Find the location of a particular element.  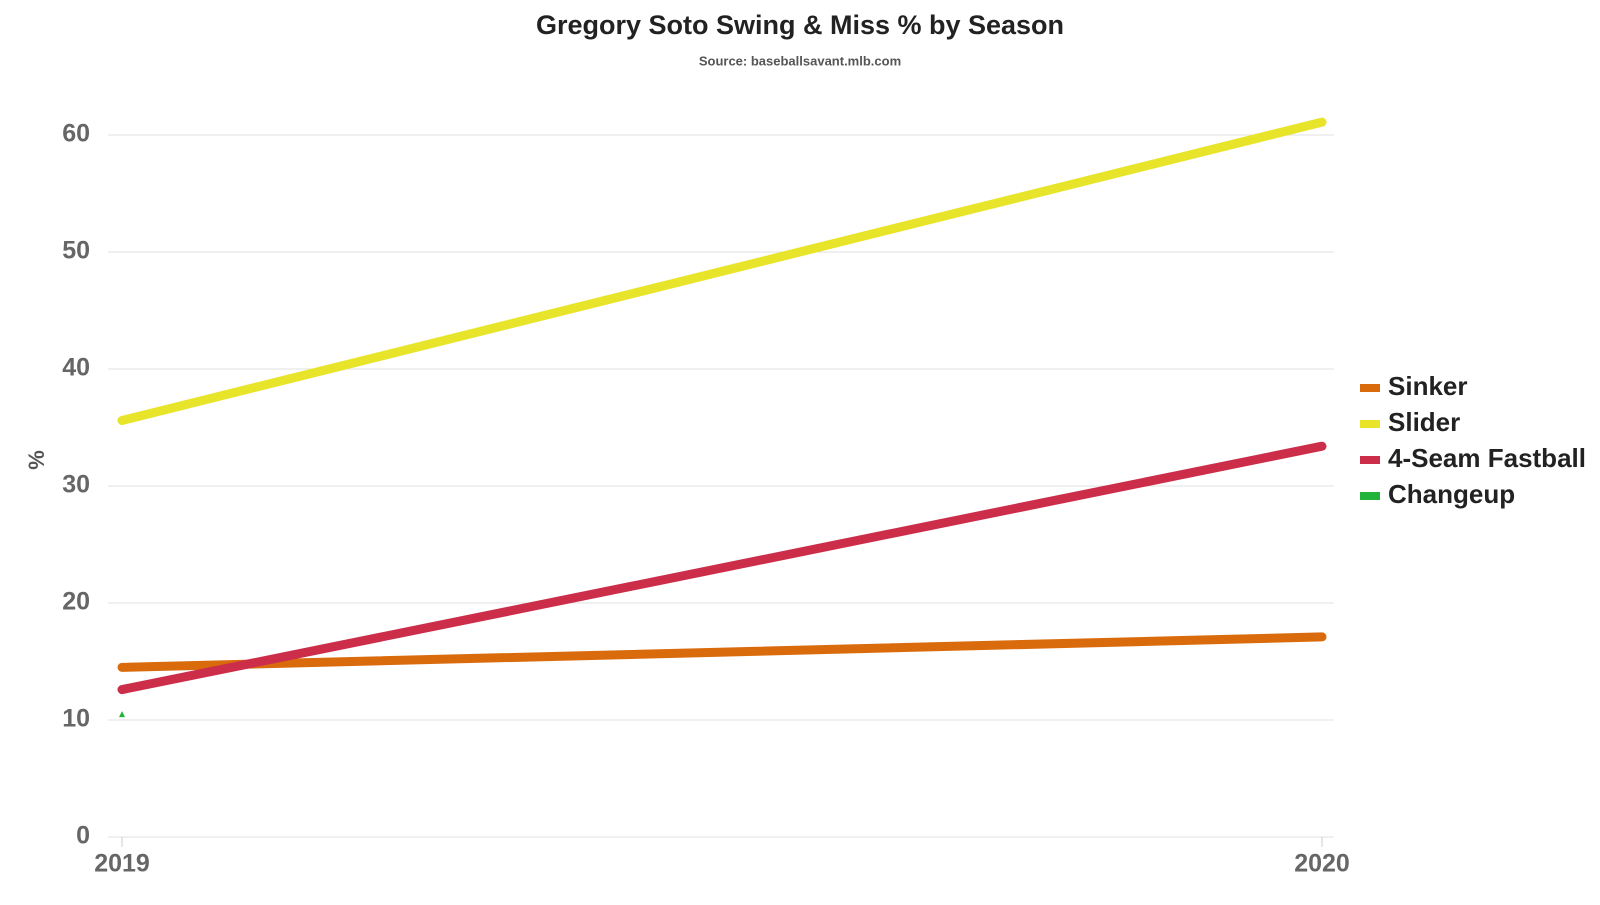

y-tick-label: 40 is located at coordinates (76, 368).